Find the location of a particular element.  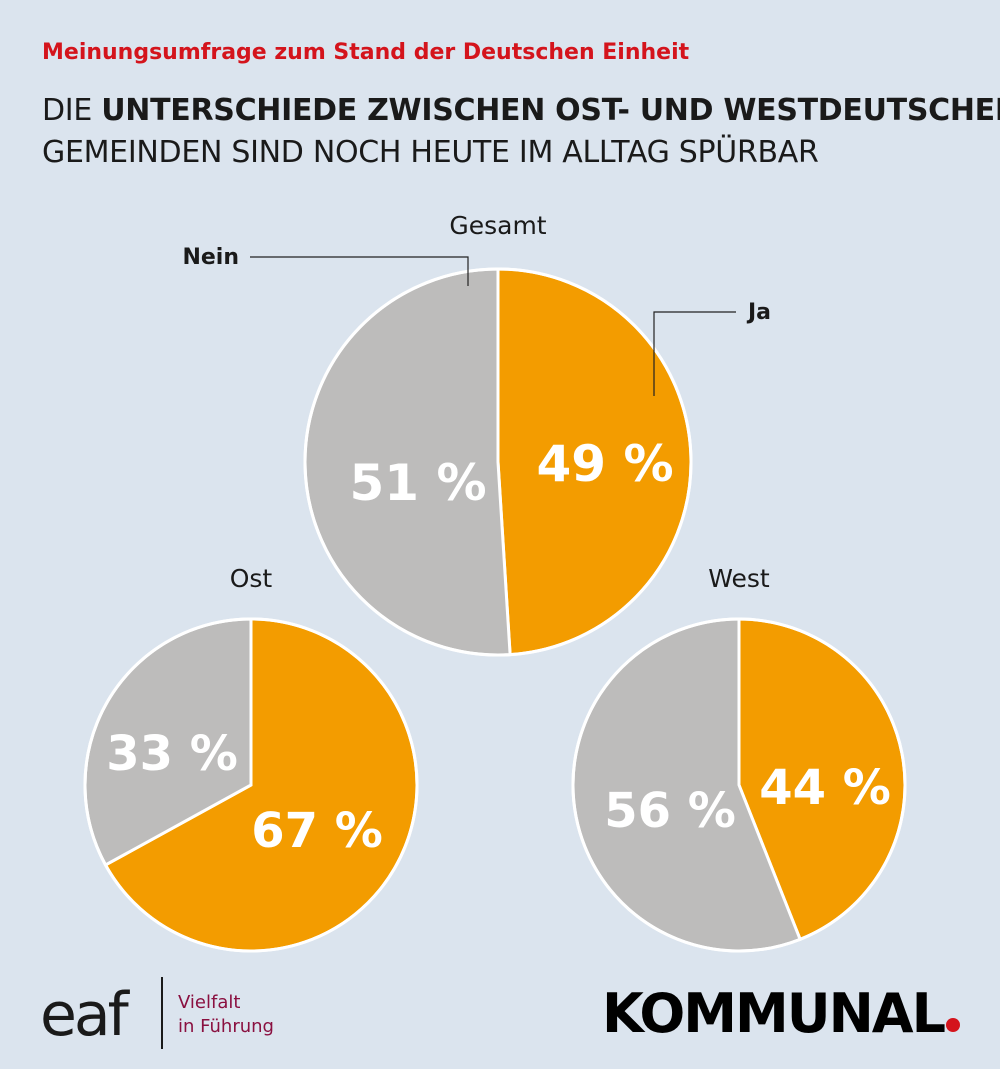

pie-outline-gesamt is located at coordinates (498, 462).